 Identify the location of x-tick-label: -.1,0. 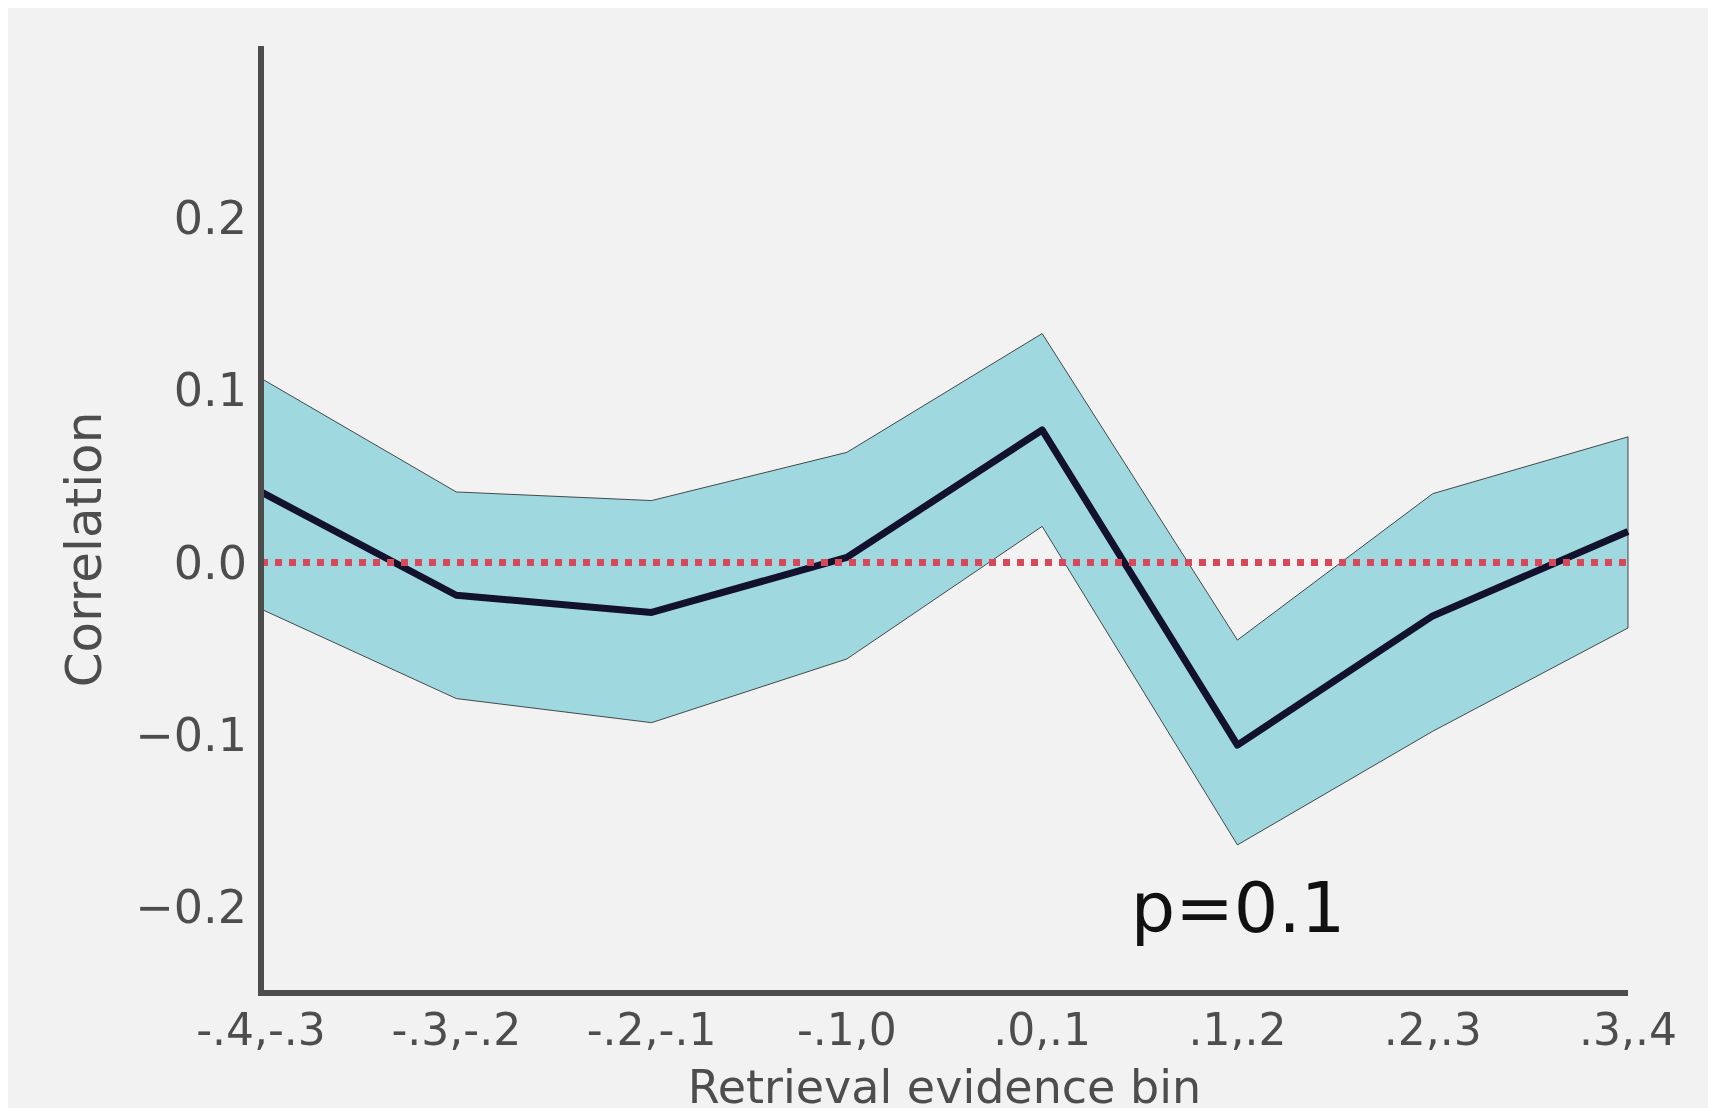
(846, 1029).